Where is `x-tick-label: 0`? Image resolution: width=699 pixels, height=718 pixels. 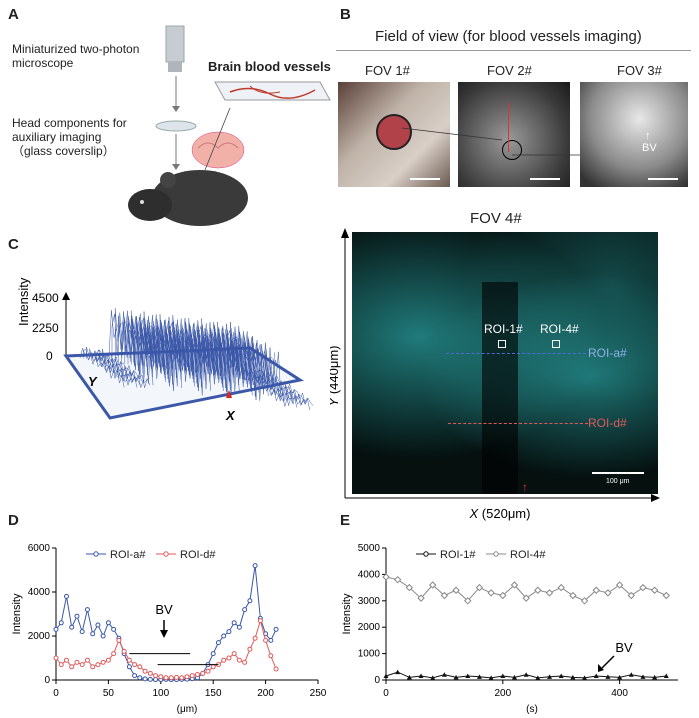 x-tick-label: 0 is located at coordinates (56, 693).